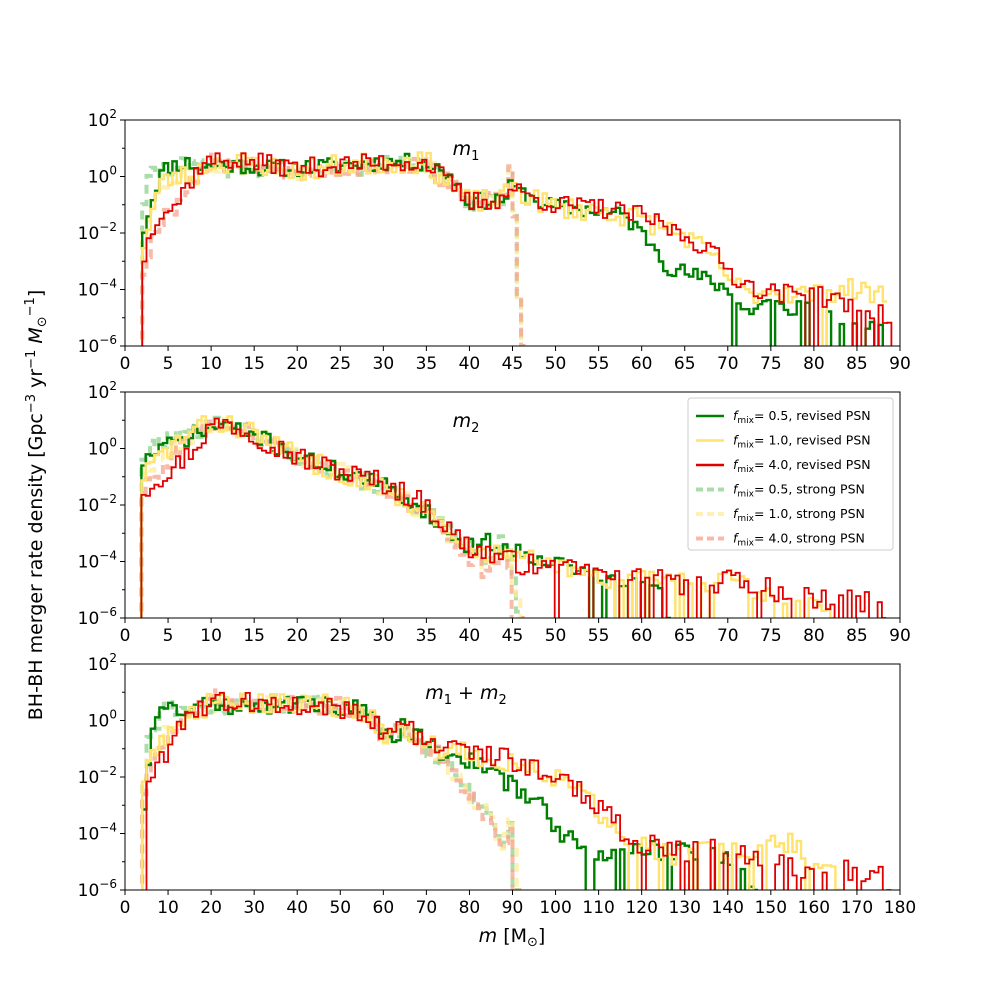 The width and height of the screenshot is (1000, 1000). I want to click on x-tick-label: 25, so click(340, 636).